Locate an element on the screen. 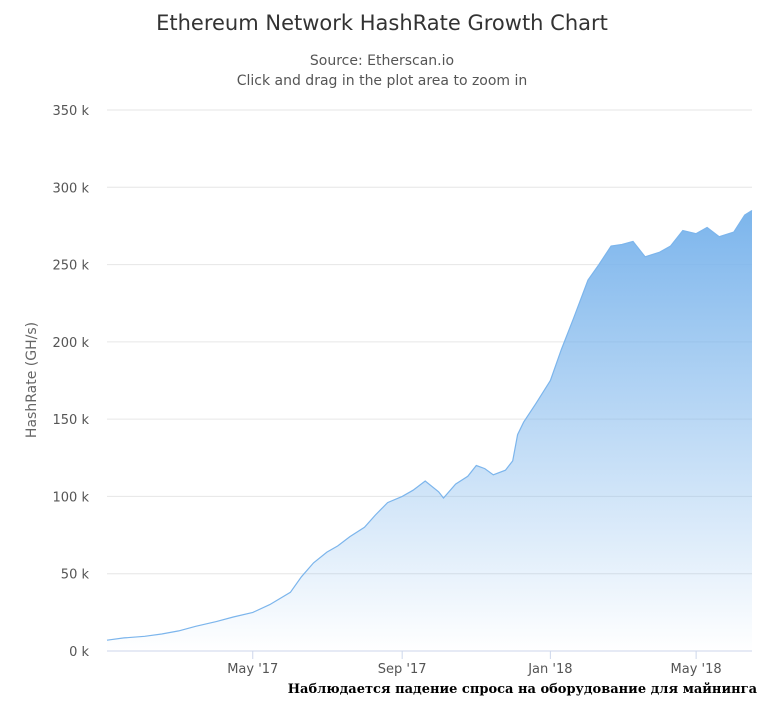 This screenshot has width=765, height=701. y-tick-label: 0 k is located at coordinates (79, 652).